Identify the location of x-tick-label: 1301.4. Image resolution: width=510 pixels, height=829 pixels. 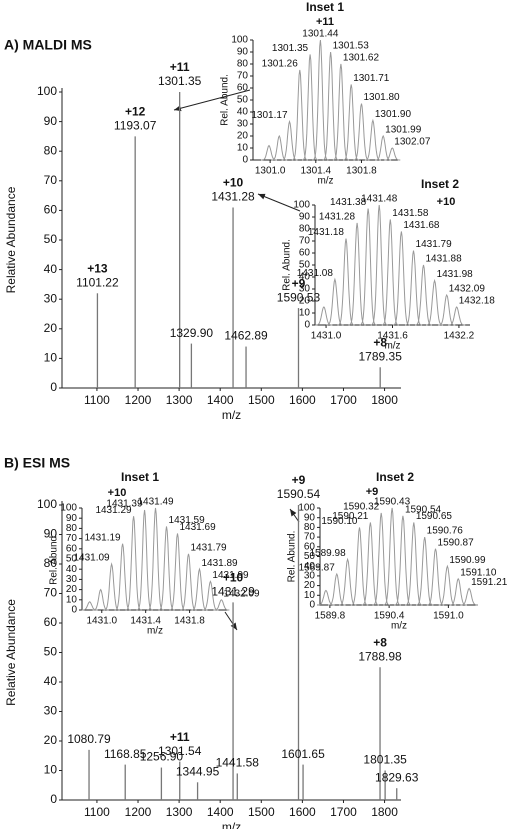
(315, 171).